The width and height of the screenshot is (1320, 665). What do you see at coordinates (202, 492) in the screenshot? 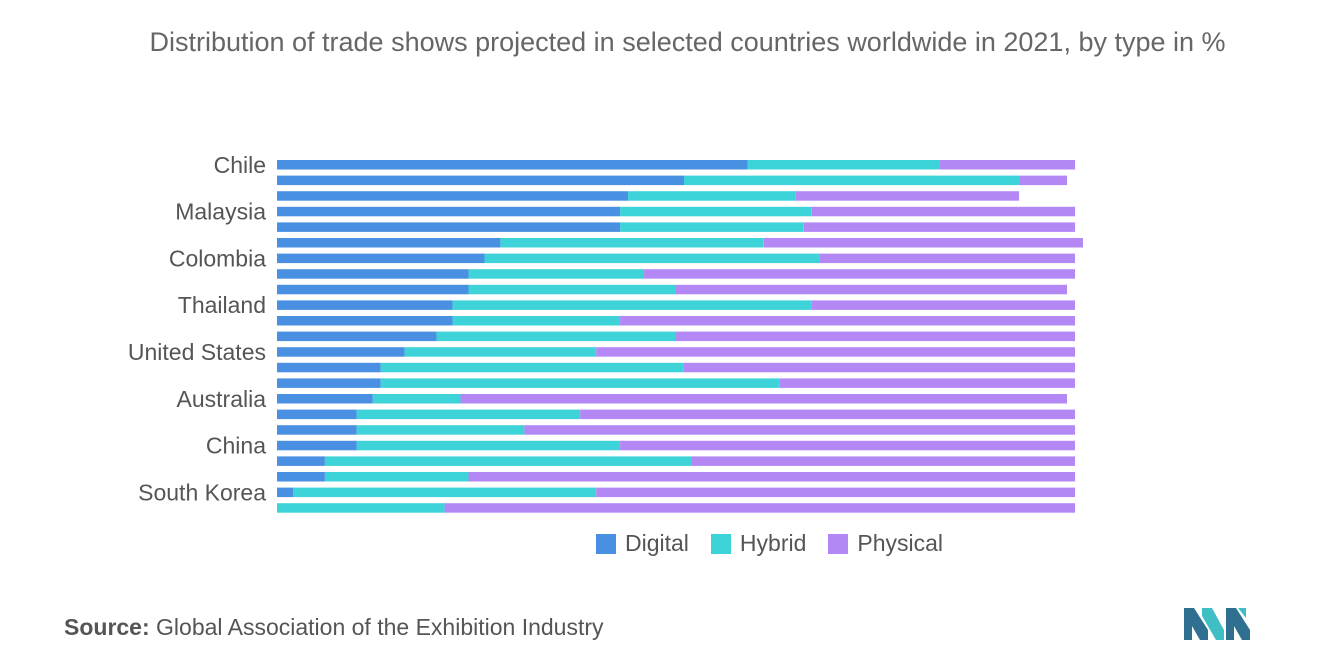
I see `category-label-south-korea: South Korea` at bounding box center [202, 492].